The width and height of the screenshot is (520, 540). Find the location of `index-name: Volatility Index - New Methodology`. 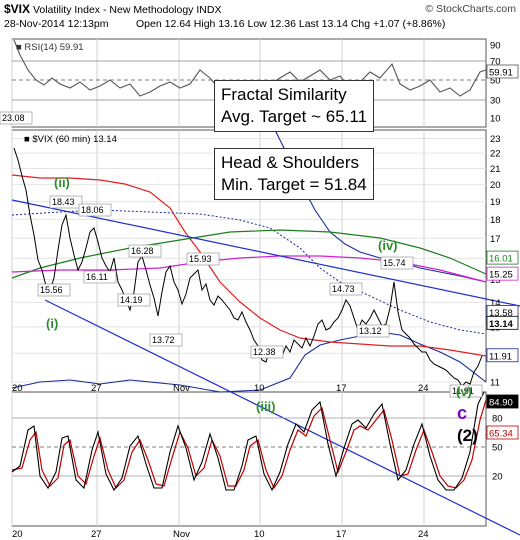

index-name: Volatility Index - New Methodology is located at coordinates (113, 10).